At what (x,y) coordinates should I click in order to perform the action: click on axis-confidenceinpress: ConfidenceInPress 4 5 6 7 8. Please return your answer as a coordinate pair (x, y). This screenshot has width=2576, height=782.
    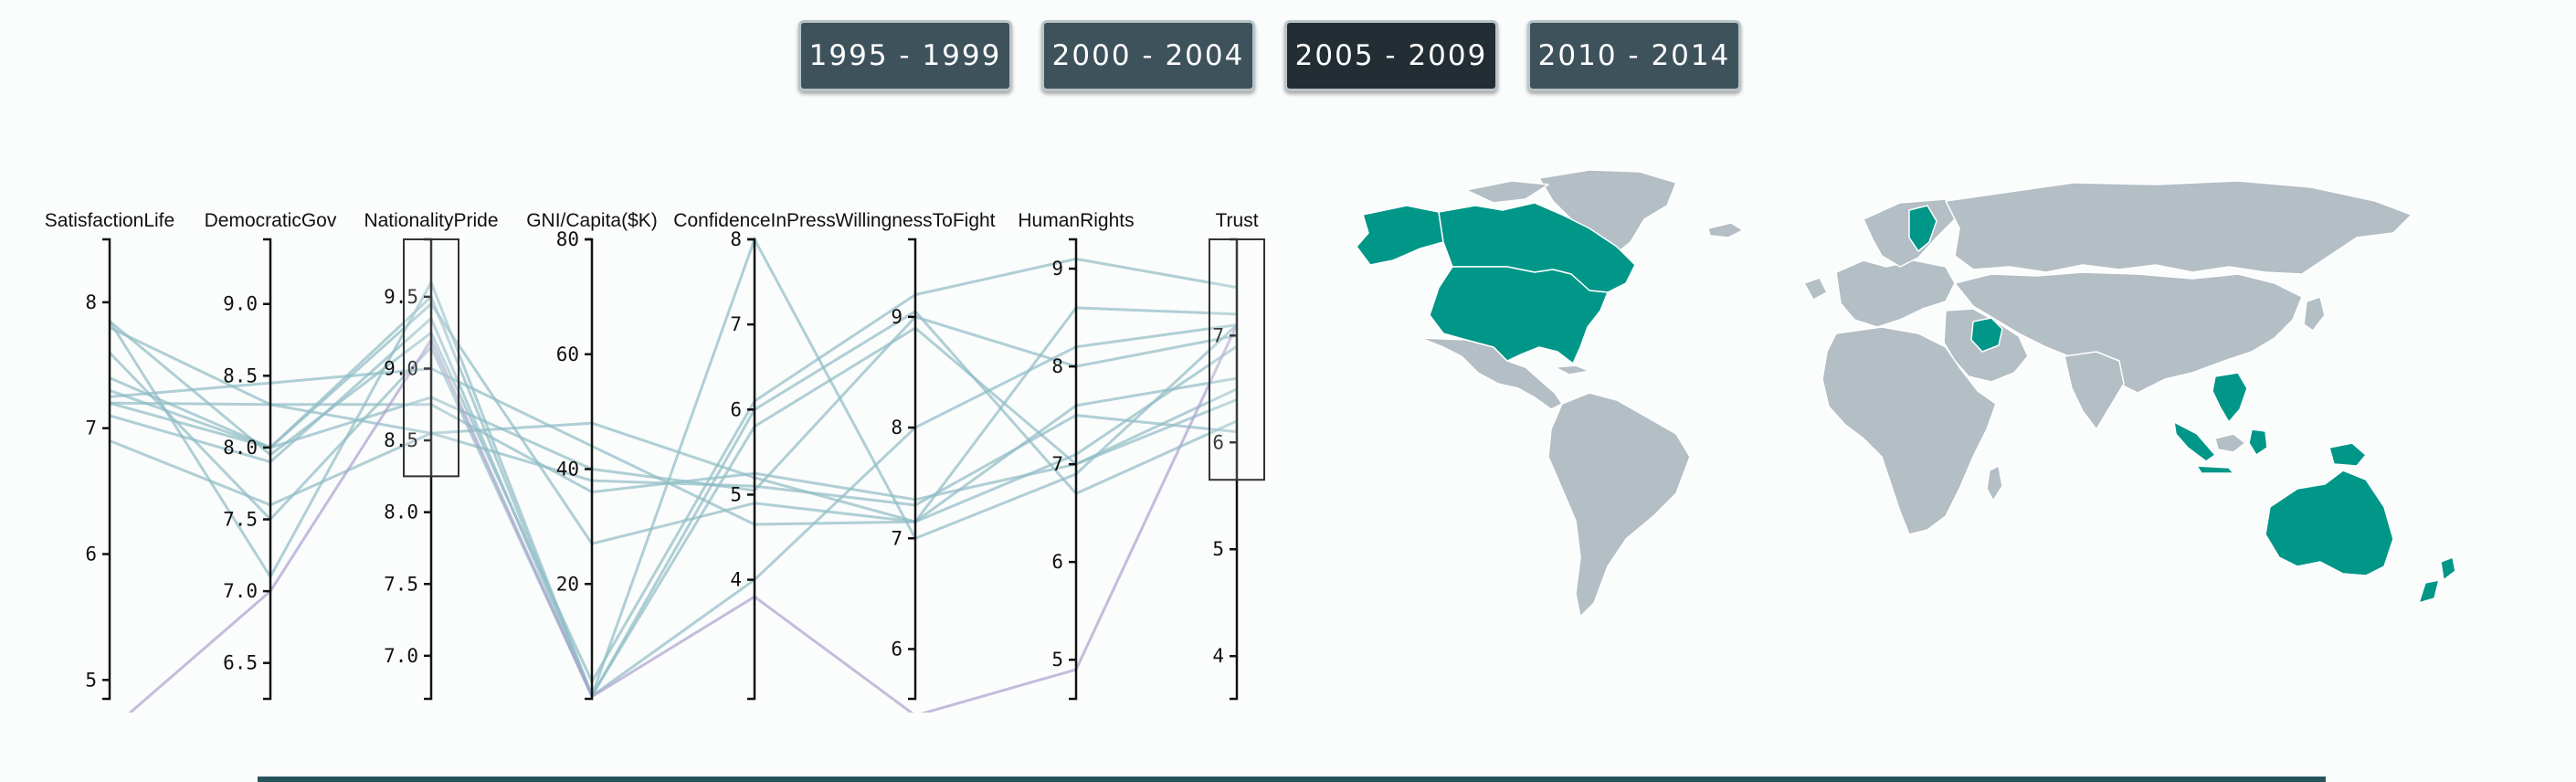
    Looking at the image, I should click on (754, 455).